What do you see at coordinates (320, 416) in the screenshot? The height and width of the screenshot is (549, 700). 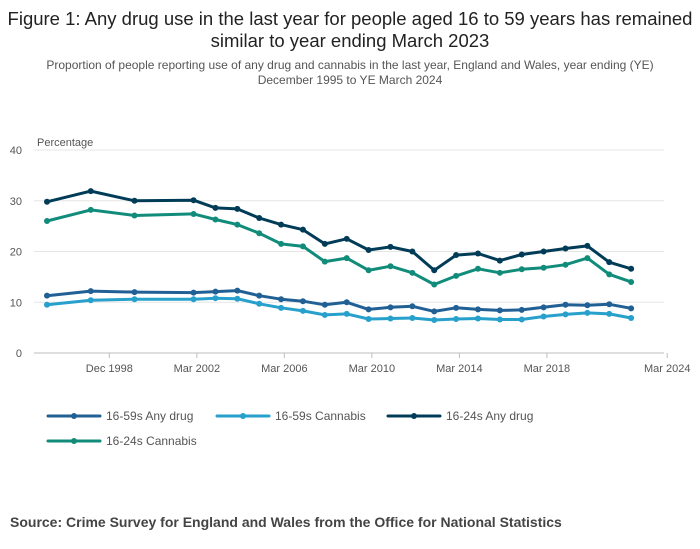 I see `legend-label: 16-59s Cannabis` at bounding box center [320, 416].